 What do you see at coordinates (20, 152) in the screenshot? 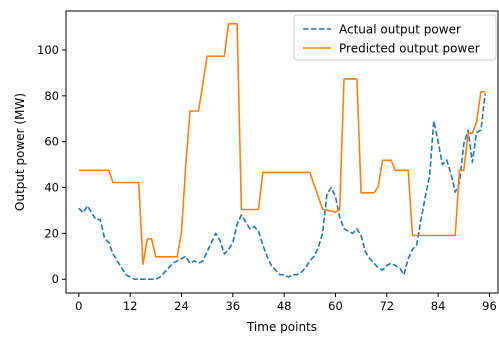
I see `y-axis-label: Output power (MW)` at bounding box center [20, 152].